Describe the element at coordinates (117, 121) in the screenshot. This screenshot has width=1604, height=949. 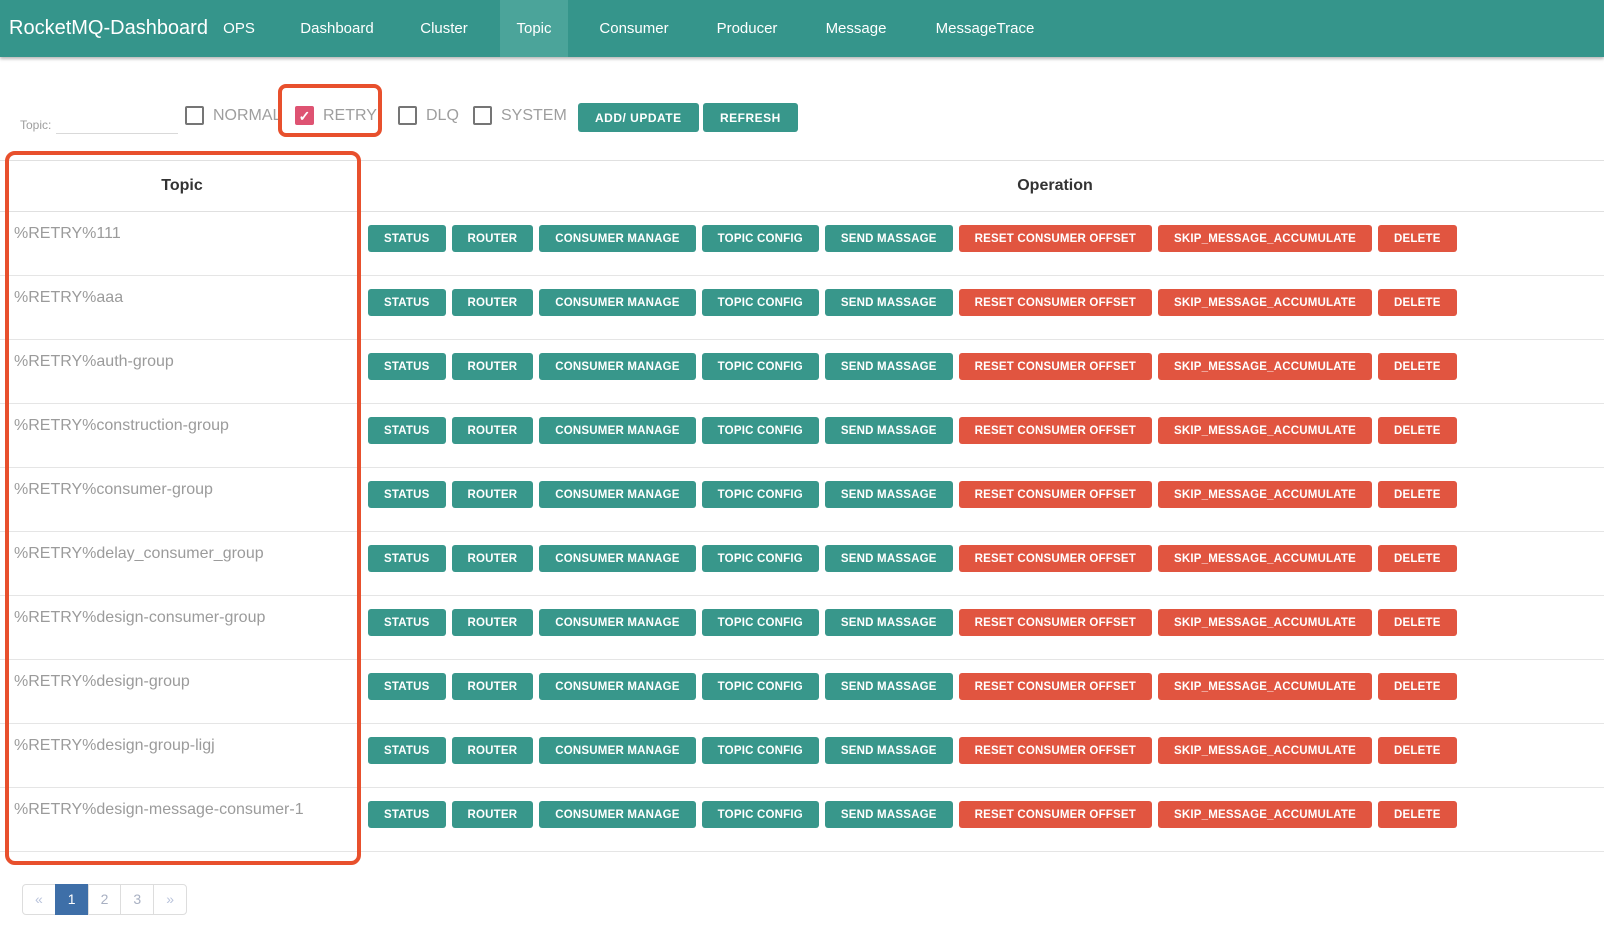
I see `topic-filter-input` at that location.